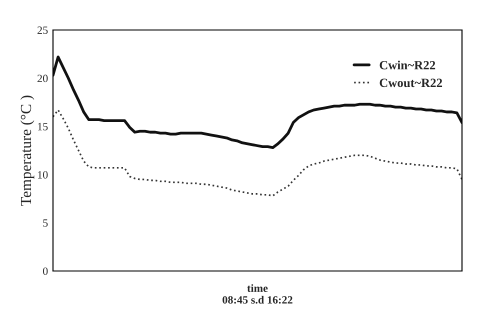  What do you see at coordinates (45, 223) in the screenshot?
I see `y-tick-label: 5` at bounding box center [45, 223].